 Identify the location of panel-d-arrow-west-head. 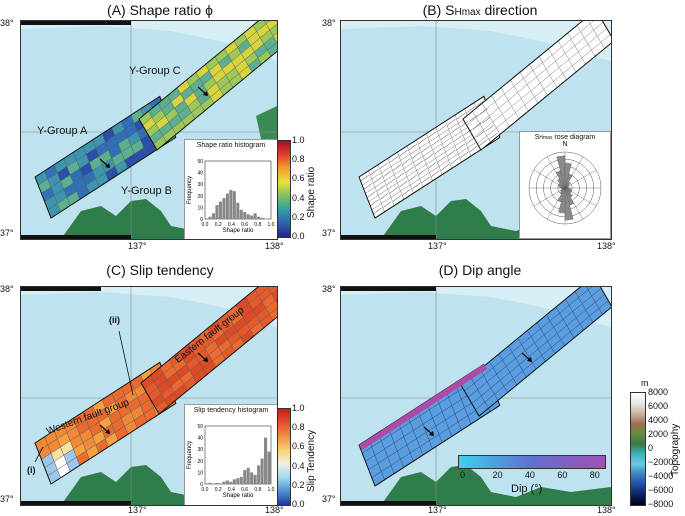
(431, 433).